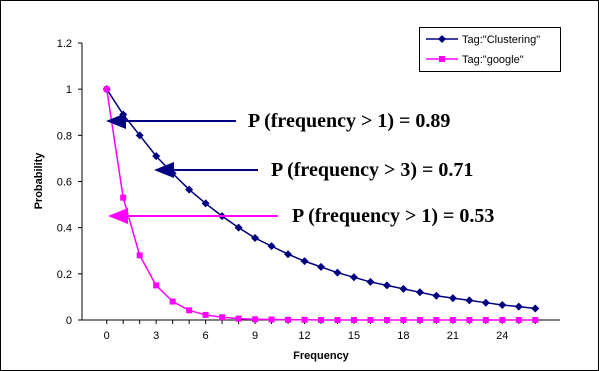 This screenshot has height=371, width=599. Describe the element at coordinates (69, 90) in the screenshot. I see `y-tick-label: 1` at that location.